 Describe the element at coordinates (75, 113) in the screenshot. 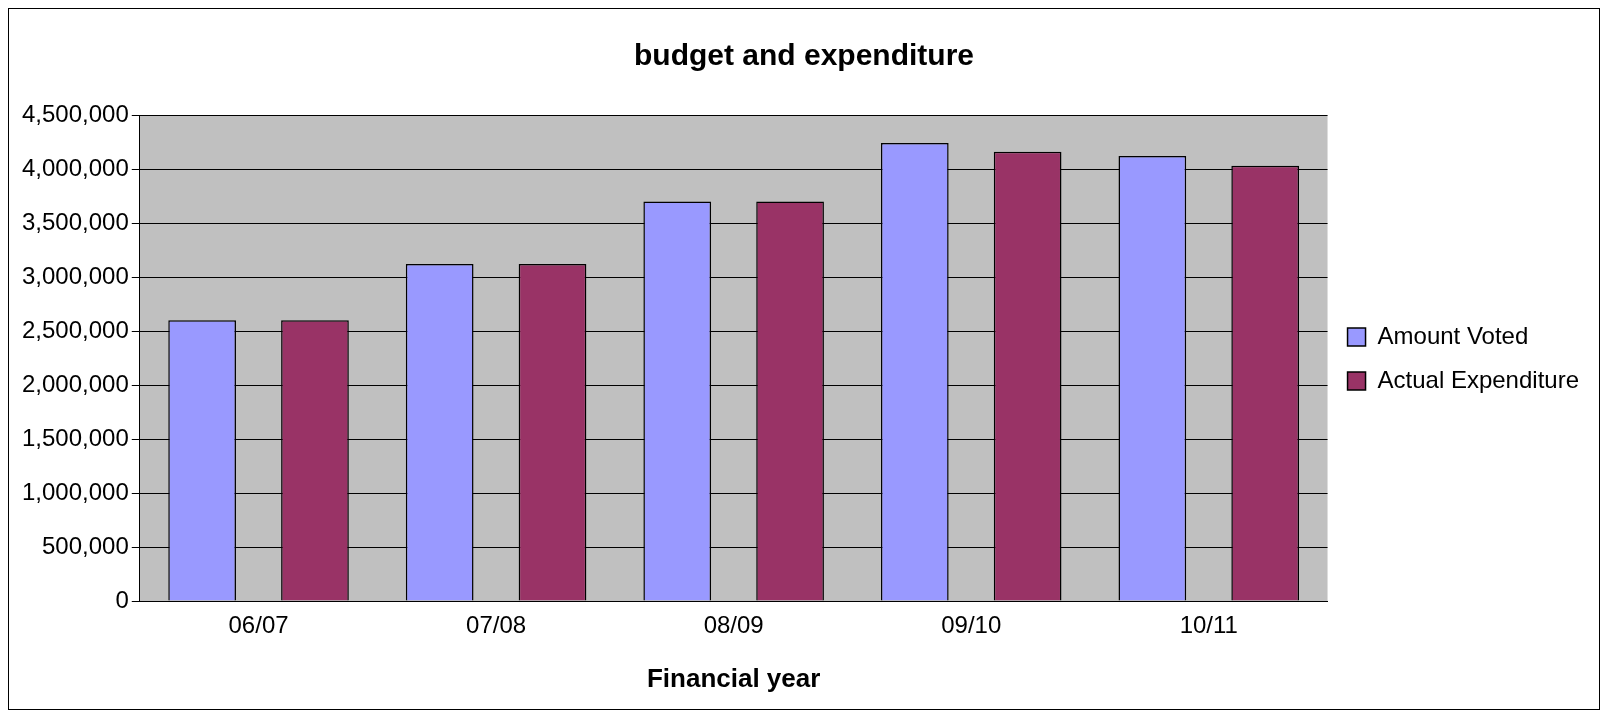

I see `y-tick-label: 4,500,000` at that location.